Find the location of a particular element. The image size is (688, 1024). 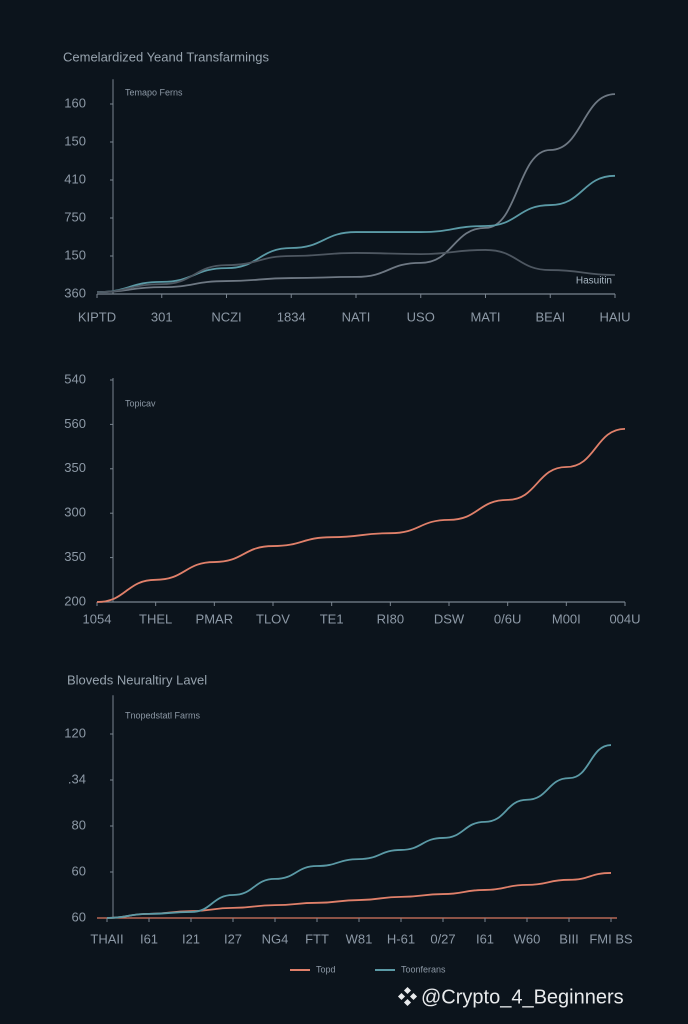

x-tick-label: I27 is located at coordinates (233, 938).